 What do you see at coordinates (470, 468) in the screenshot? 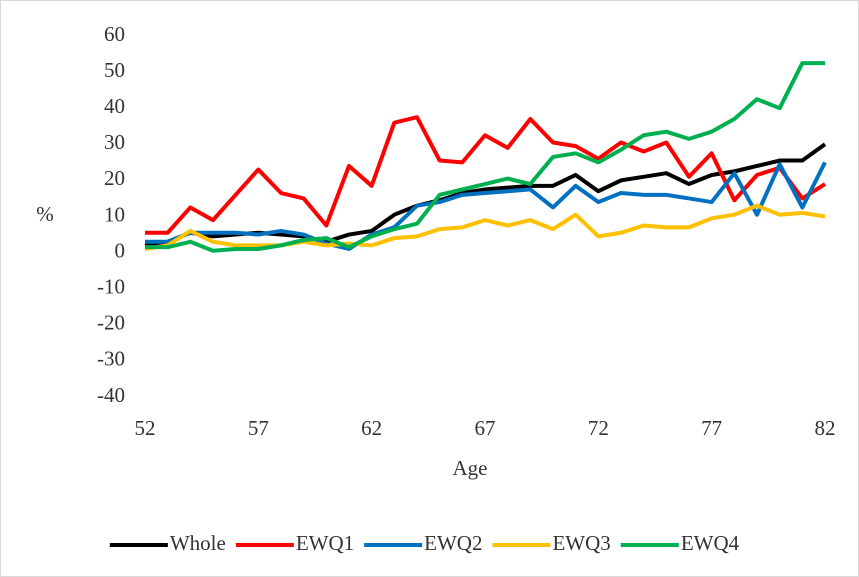
I see `x-axis-label: Age` at bounding box center [470, 468].